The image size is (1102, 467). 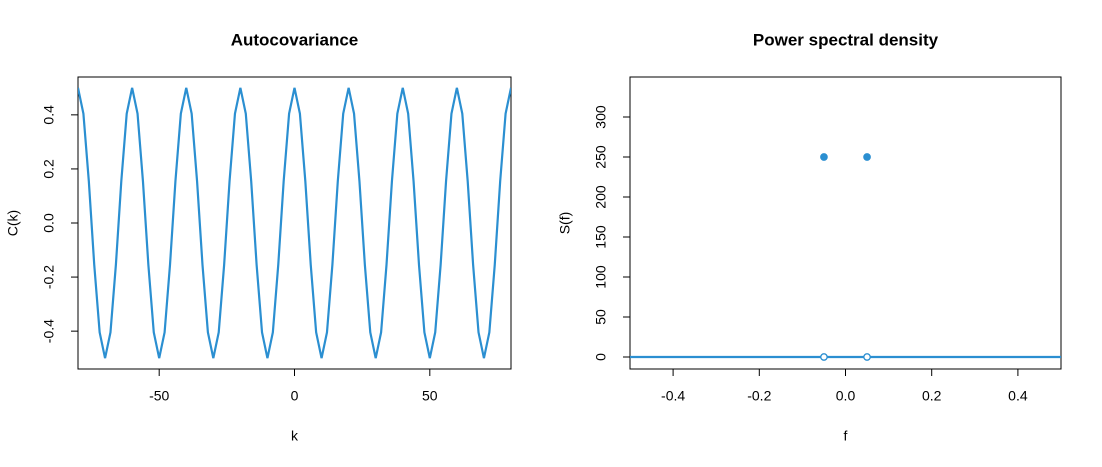 What do you see at coordinates (601, 357) in the screenshot?
I see `y-tick-label: 0` at bounding box center [601, 357].